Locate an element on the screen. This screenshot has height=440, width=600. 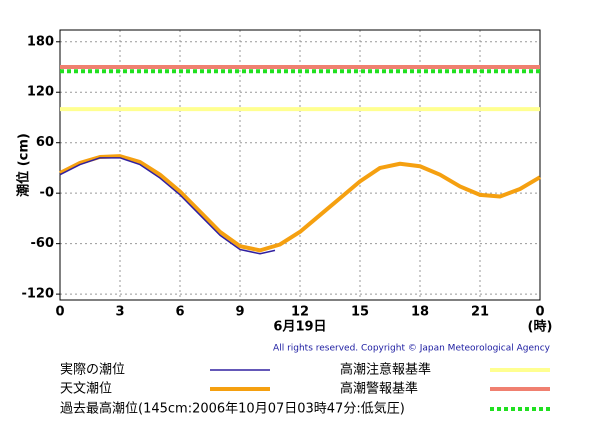
line is located at coordinates (167, 206).